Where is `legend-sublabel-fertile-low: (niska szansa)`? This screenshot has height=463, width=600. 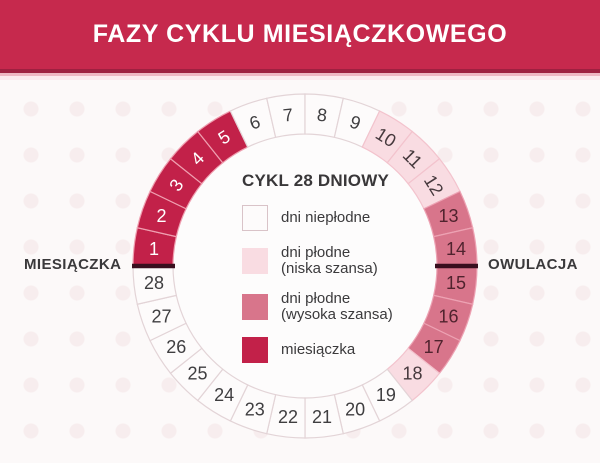
legend-sublabel-fertile-low: (niska szansa) is located at coordinates (329, 268).